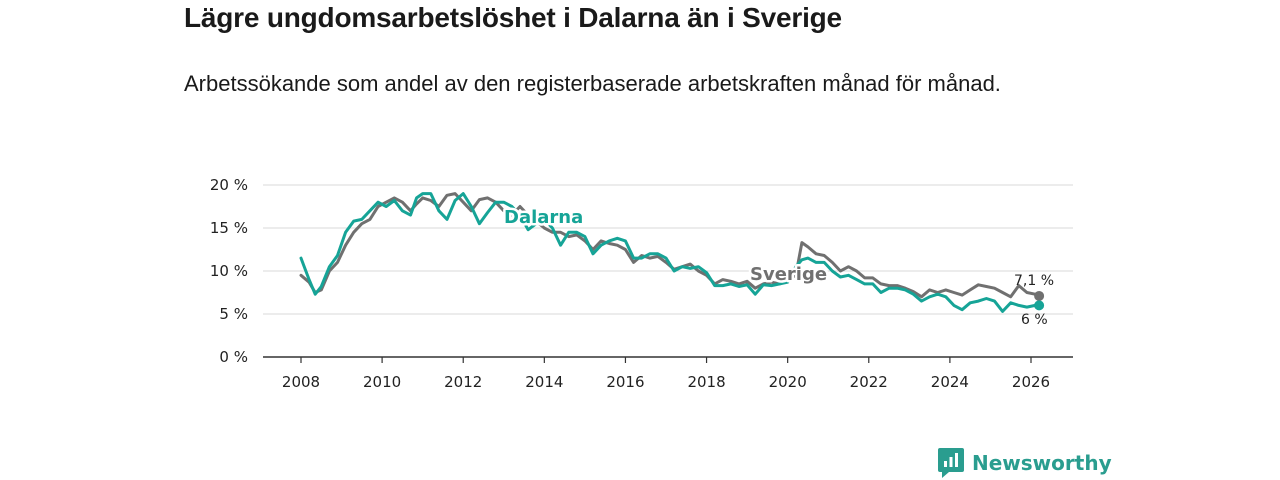 This screenshot has height=480, width=1280. I want to click on y-axis-ticks: 0 % 5 % 10 % 15 % 20 %, so click(229, 271).